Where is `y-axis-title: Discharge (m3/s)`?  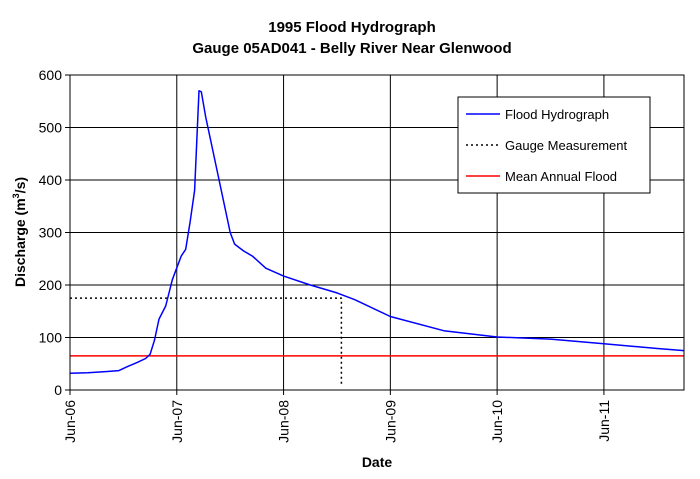 y-axis-title: Discharge (m3/s) is located at coordinates (19, 232).